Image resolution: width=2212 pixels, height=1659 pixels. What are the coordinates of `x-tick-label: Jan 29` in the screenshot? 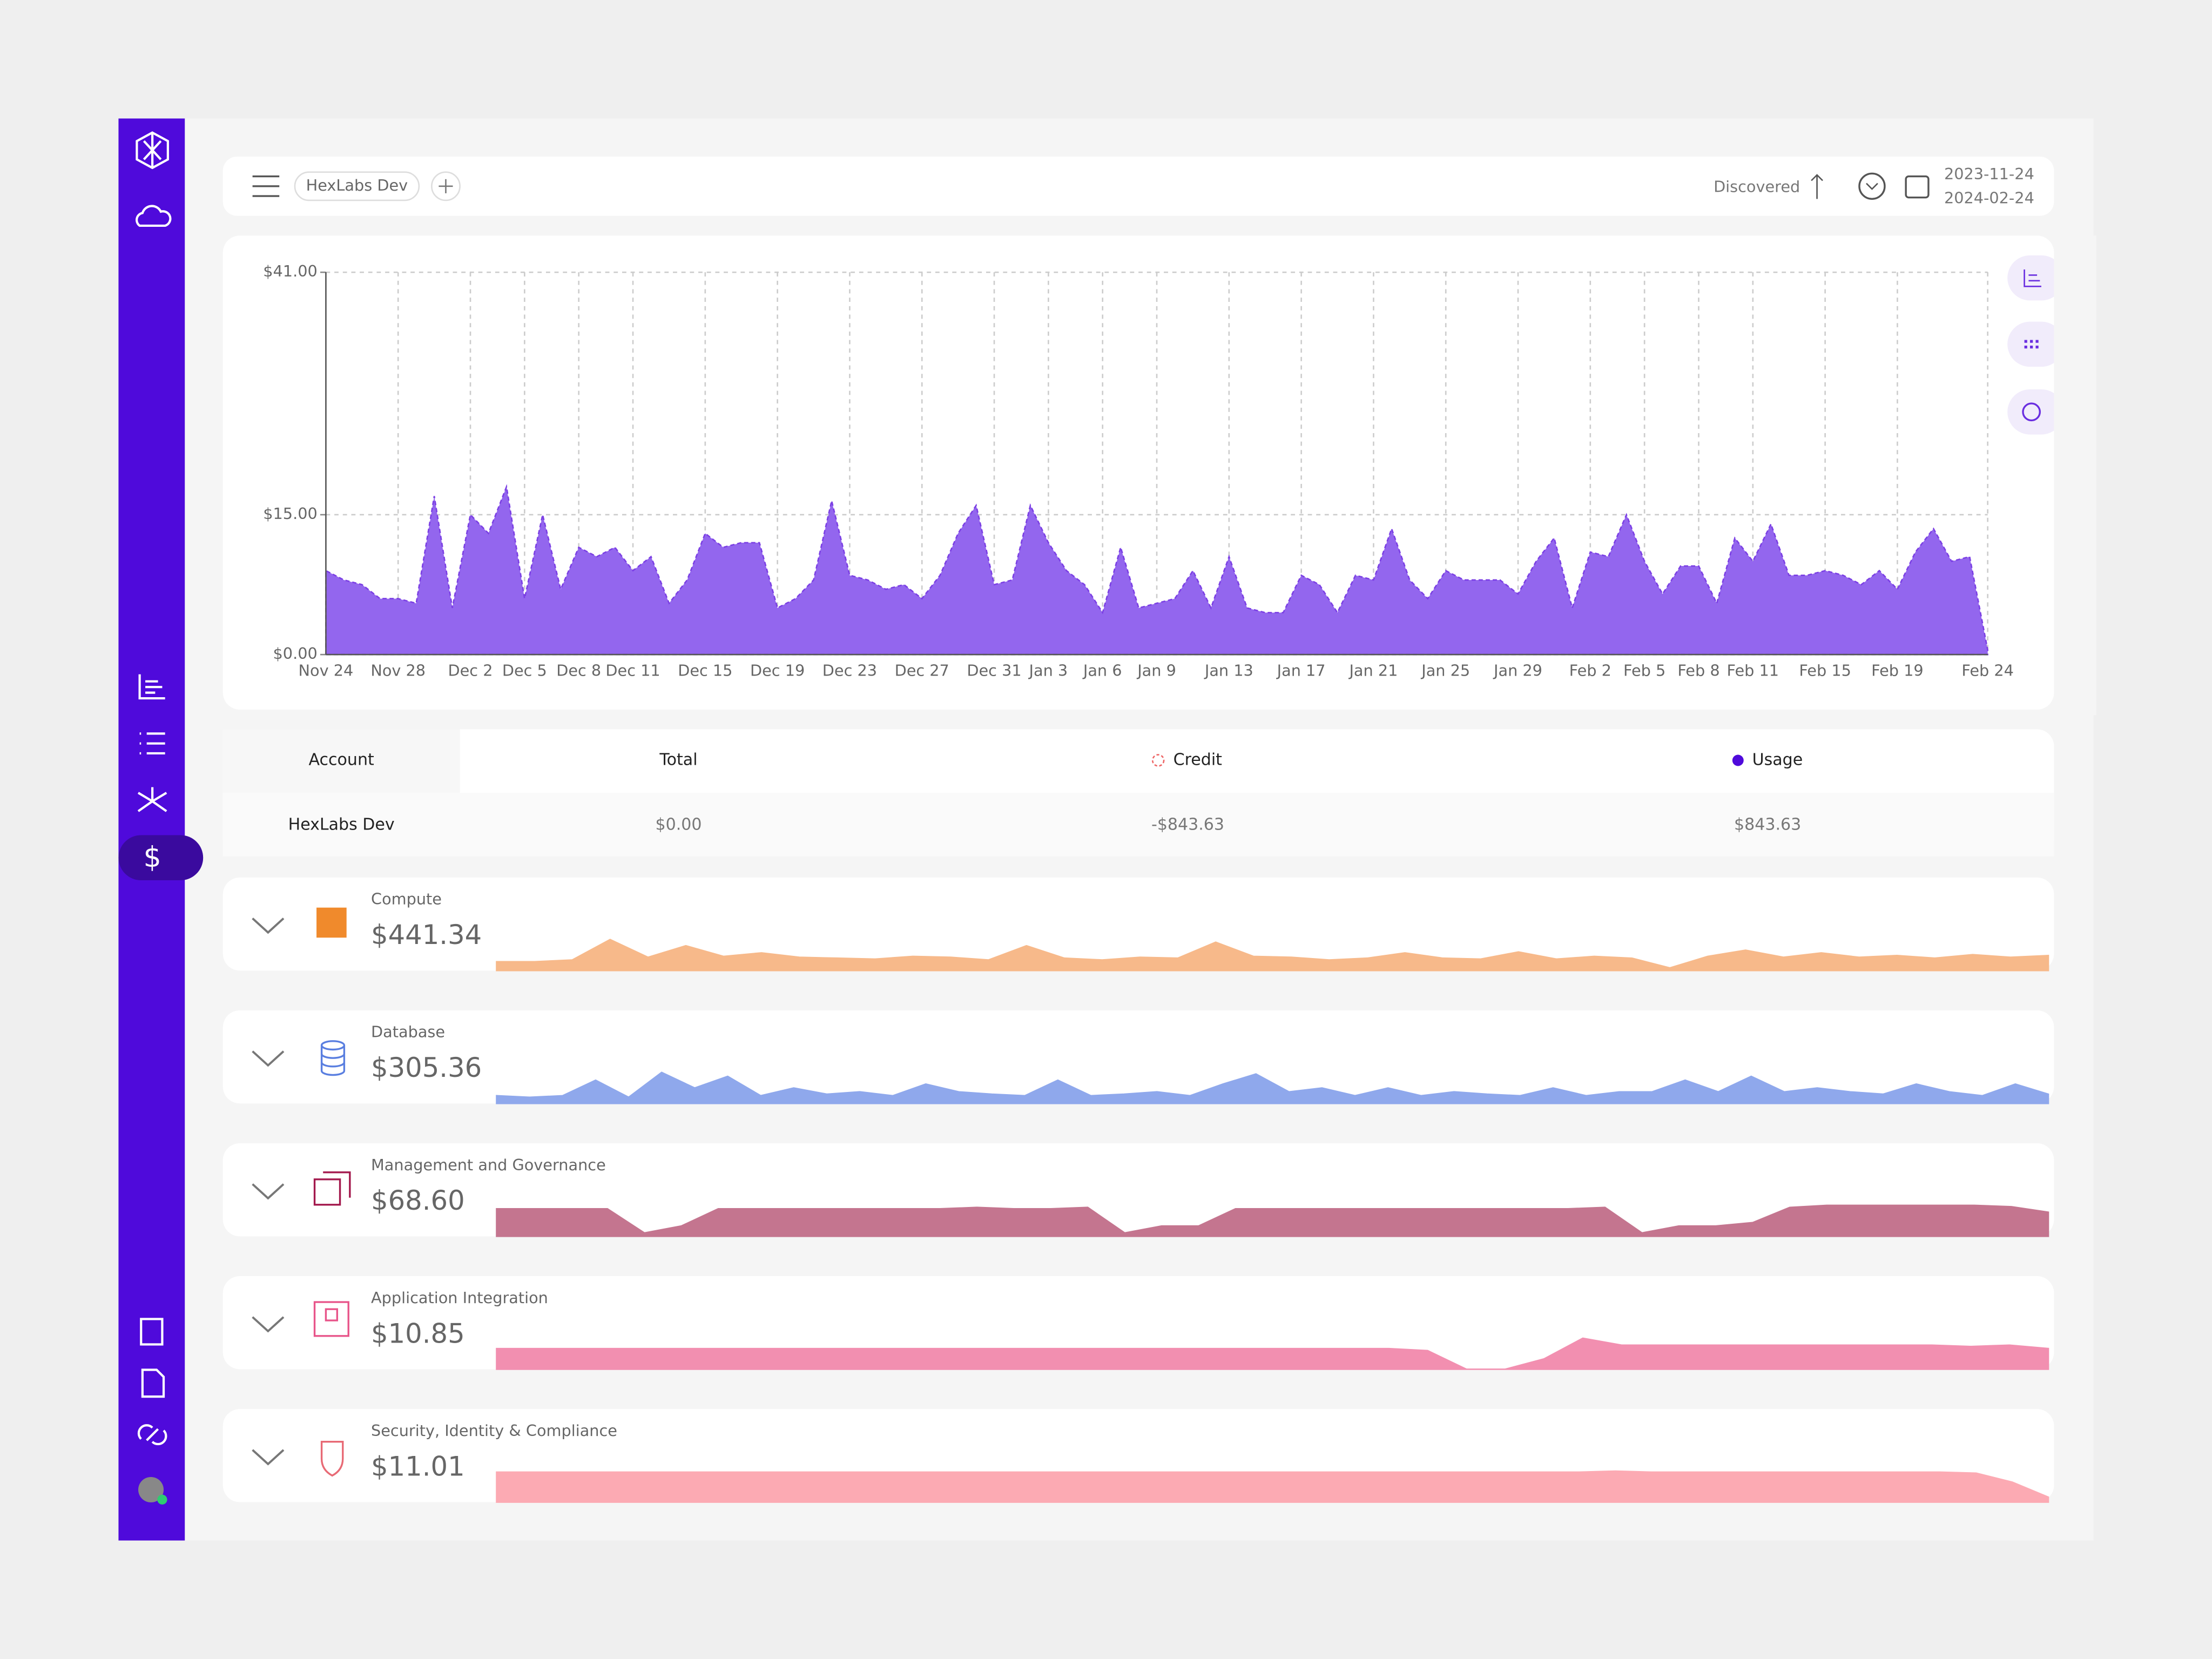 It's located at (1517, 670).